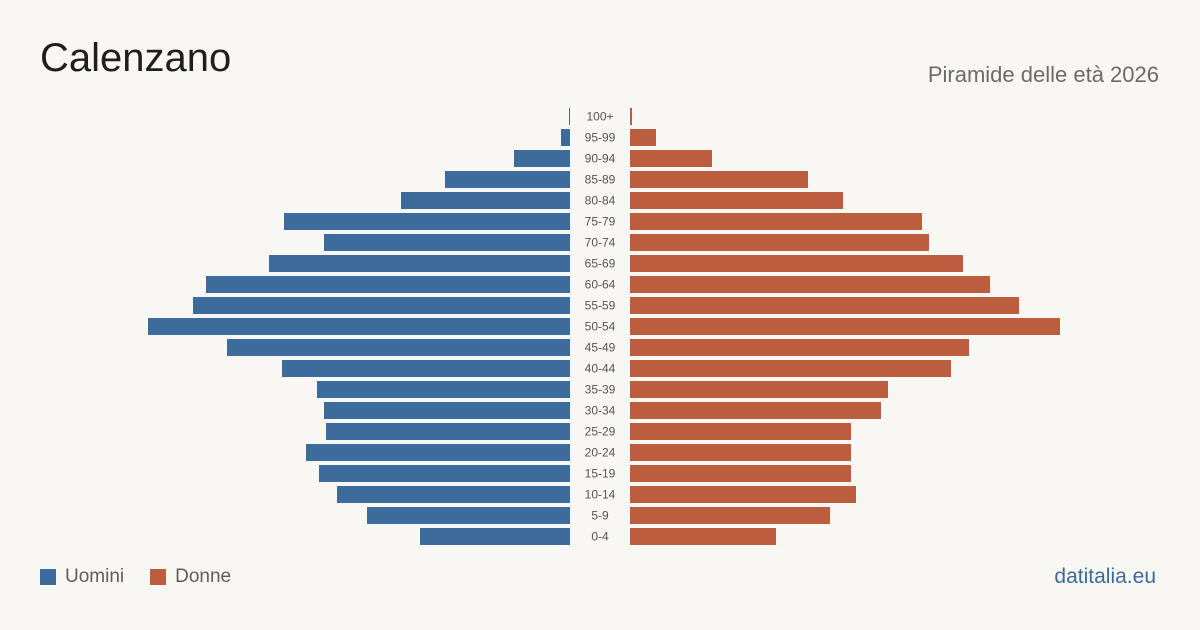  What do you see at coordinates (148, 577) in the screenshot?
I see `chart-legend: Uomini Donne` at bounding box center [148, 577].